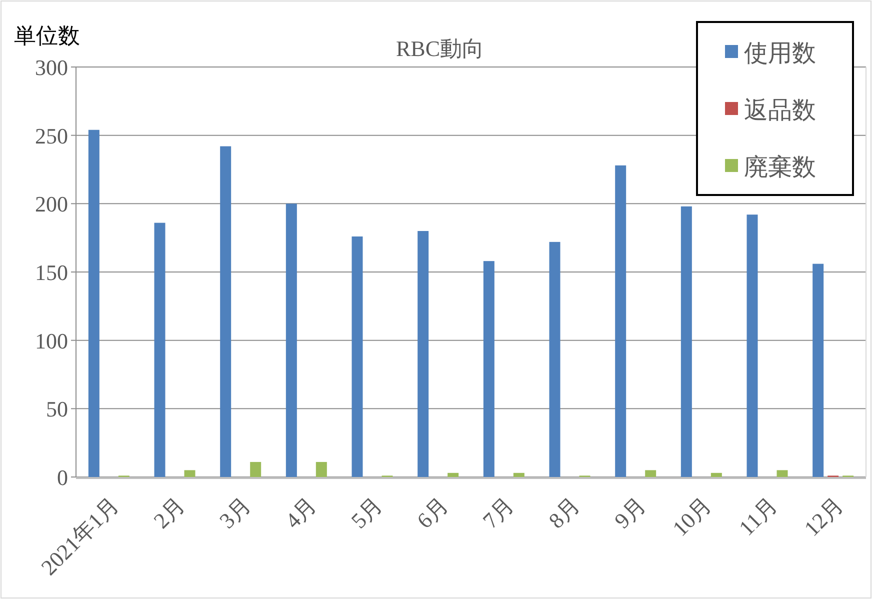 This screenshot has width=872, height=599. What do you see at coordinates (823, 516) in the screenshot?
I see `x-tick-label: 12月` at bounding box center [823, 516].